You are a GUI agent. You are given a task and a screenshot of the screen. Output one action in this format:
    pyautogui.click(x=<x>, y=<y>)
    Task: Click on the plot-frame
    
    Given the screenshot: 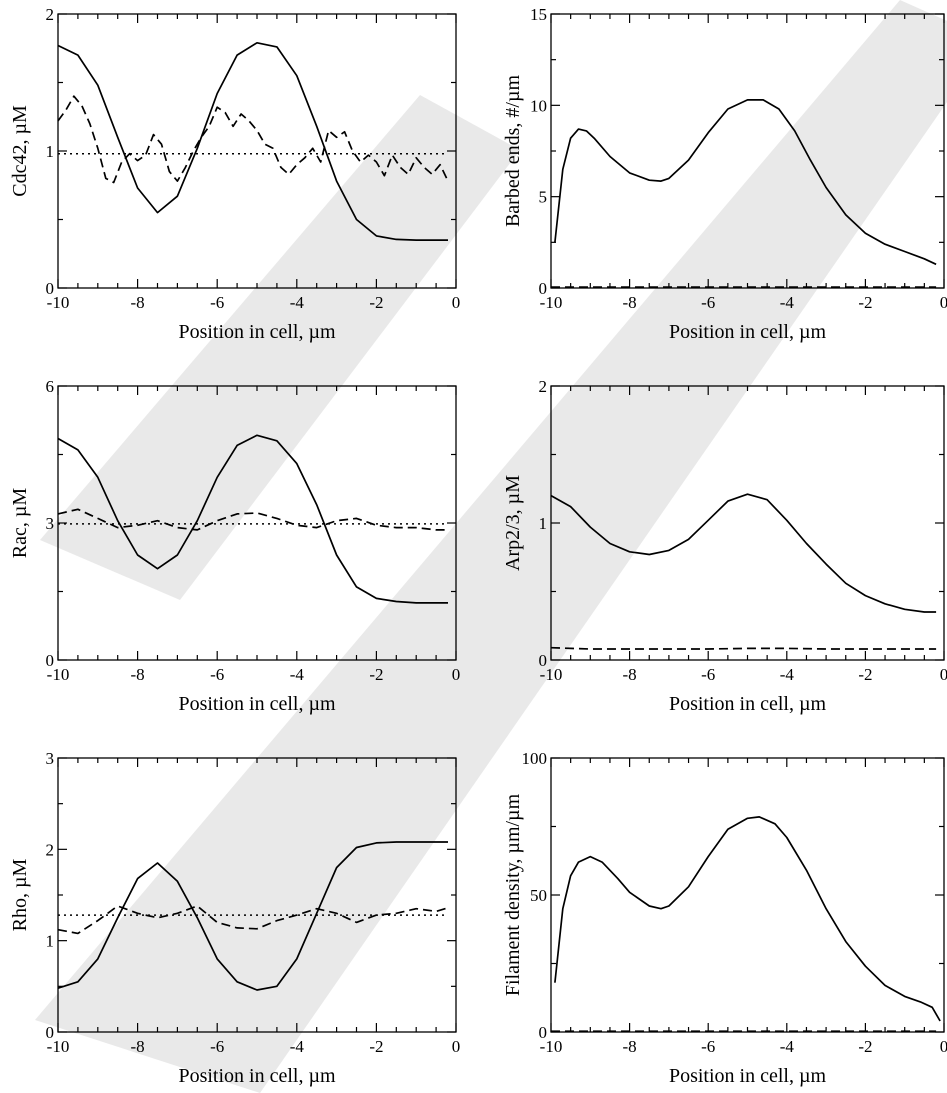 What is the action you would take?
    pyautogui.click(x=747, y=895)
    